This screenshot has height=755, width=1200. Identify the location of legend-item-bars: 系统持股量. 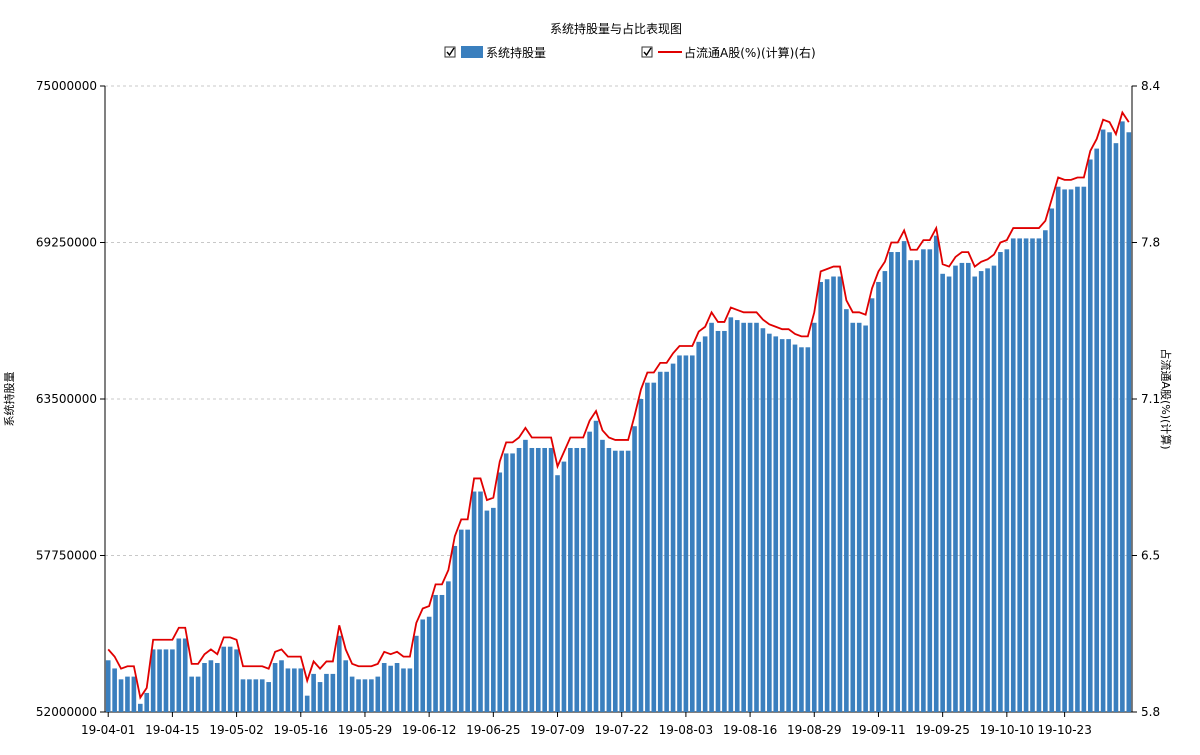
(495, 52).